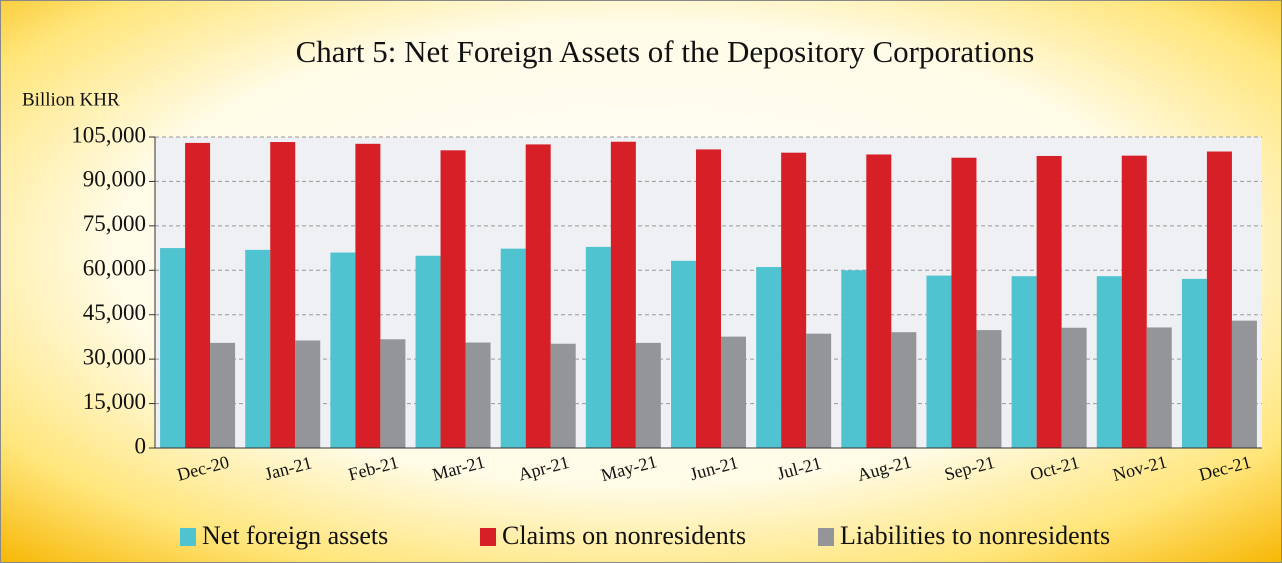 The height and width of the screenshot is (563, 1282). I want to click on legend-label: Claims on nonresidents, so click(624, 535).